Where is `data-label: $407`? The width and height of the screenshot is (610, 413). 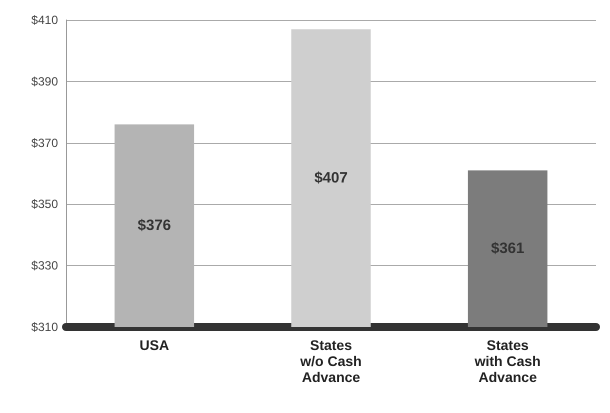 data-label: $407 is located at coordinates (331, 178).